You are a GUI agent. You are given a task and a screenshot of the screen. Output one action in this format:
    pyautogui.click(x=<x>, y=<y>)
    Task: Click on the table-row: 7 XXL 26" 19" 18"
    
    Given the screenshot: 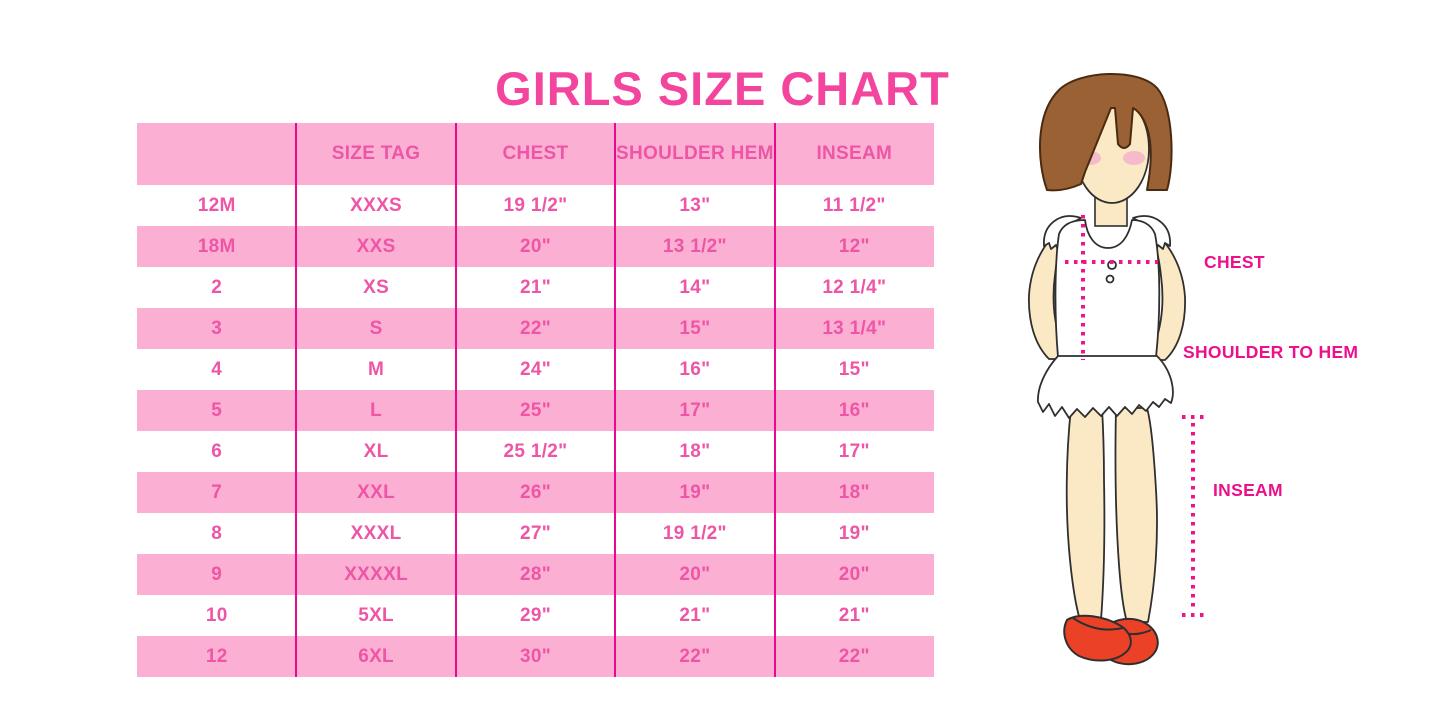 What is the action you would take?
    pyautogui.click(x=535, y=492)
    